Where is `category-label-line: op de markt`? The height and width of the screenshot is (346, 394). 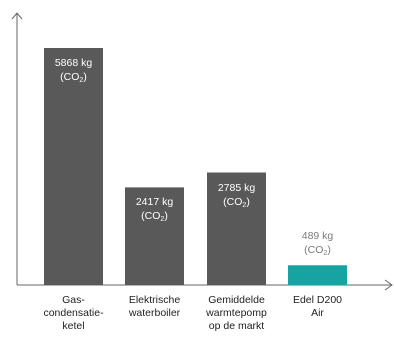
category-label-line: op de markt is located at coordinates (236, 326).